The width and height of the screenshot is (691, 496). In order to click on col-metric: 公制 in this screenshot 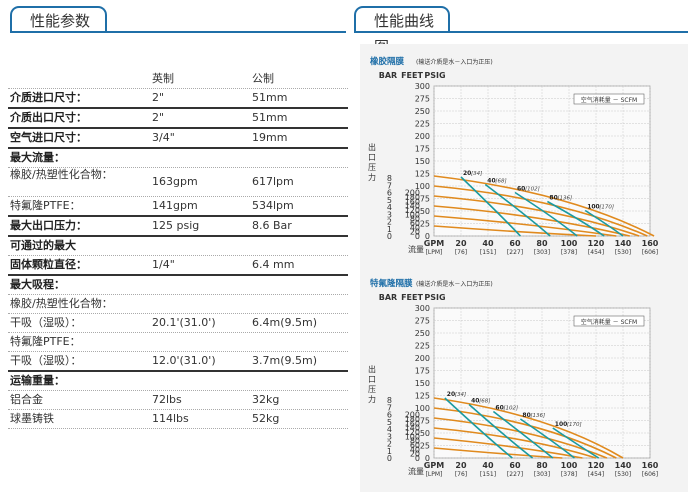, I will do `click(263, 78)`.